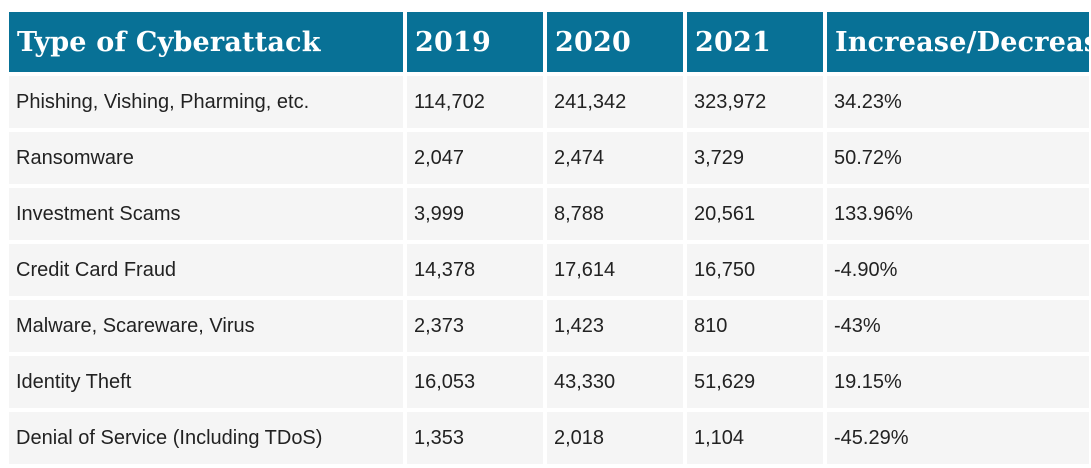 This screenshot has width=1091, height=468. I want to click on header-2019: 2019, so click(475, 42).